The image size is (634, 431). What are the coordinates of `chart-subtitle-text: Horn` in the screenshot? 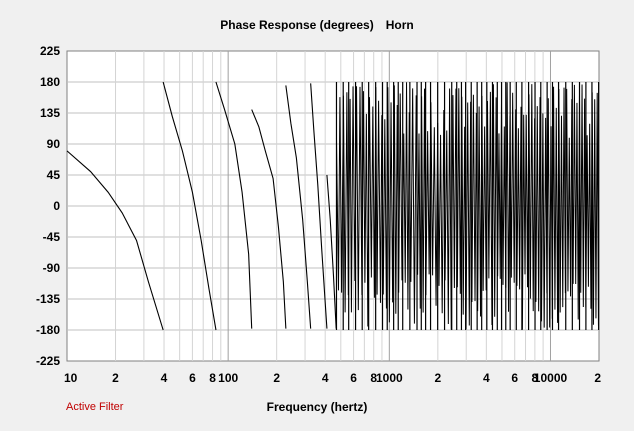 It's located at (399, 25).